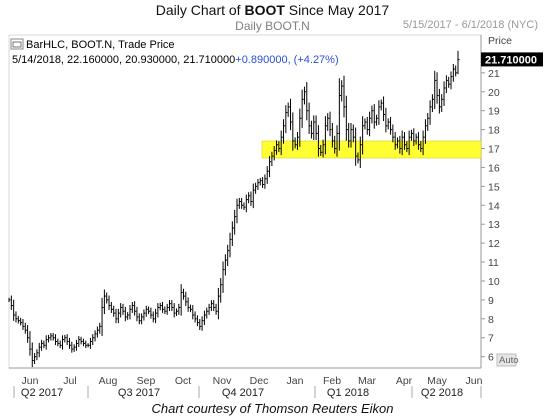 Image resolution: width=545 pixels, height=417 pixels. What do you see at coordinates (146, 381) in the screenshot?
I see `month-label: Sep` at bounding box center [146, 381].